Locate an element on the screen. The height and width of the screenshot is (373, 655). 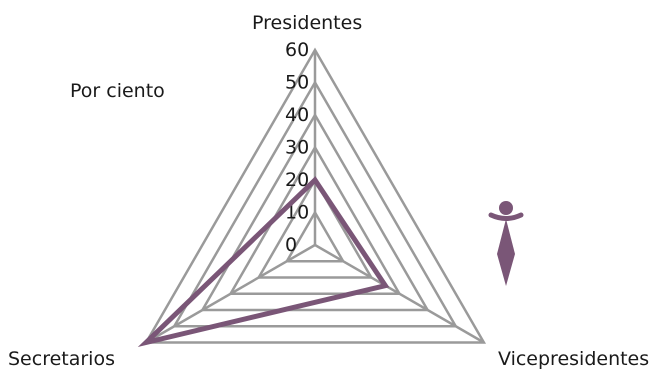
tick-label-50: 50 is located at coordinates (297, 83).